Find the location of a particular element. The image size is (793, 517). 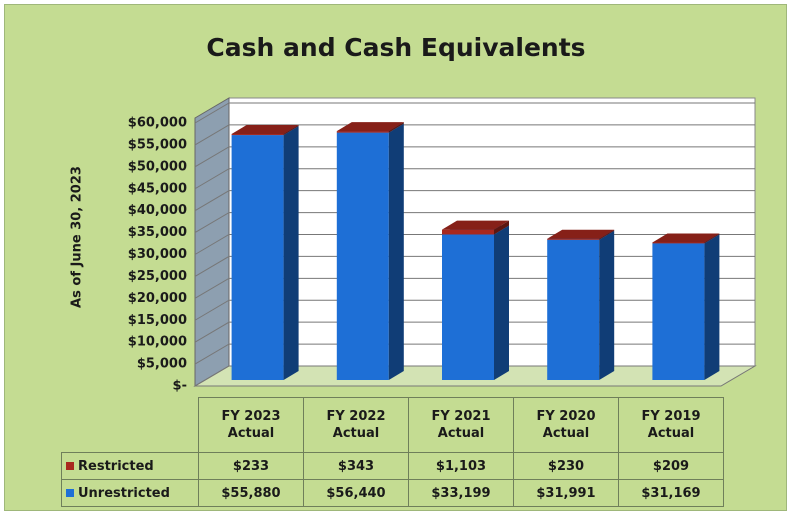

category-cell: FY 2019 Actual is located at coordinates (671, 425).